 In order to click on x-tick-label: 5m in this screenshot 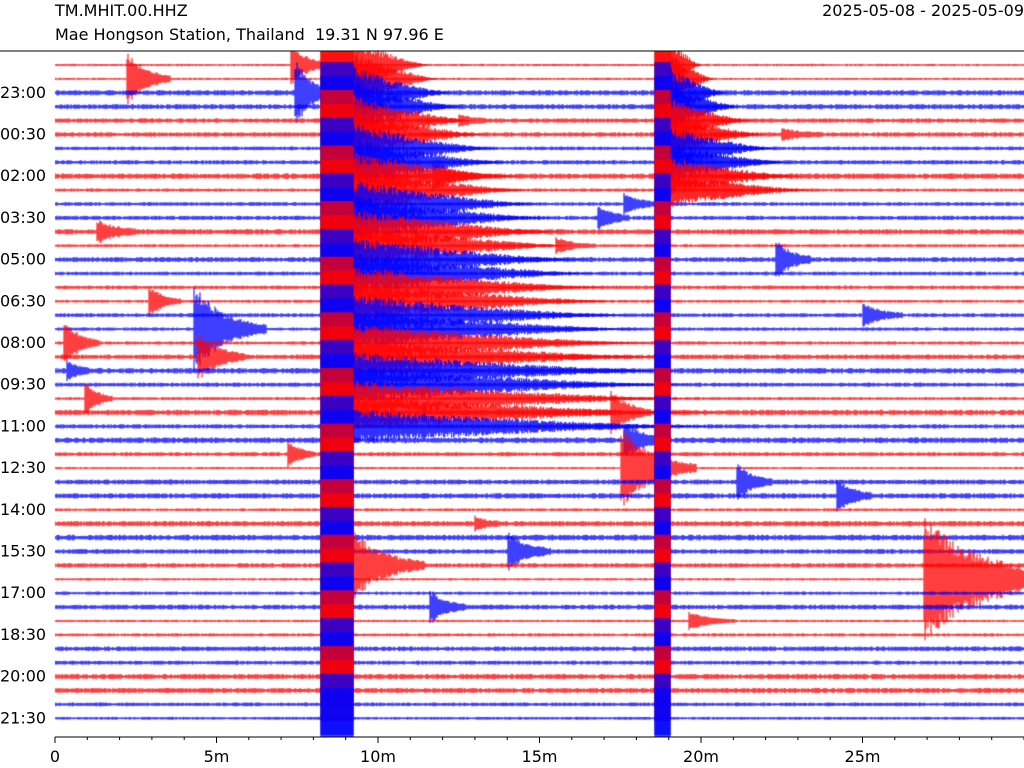, I will do `click(217, 756)`.